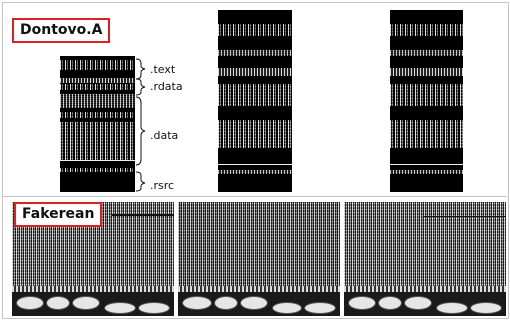 This screenshot has height=320, width=510. Describe the element at coordinates (162, 185) in the screenshot. I see `section-label-rsrc: .rsrc` at that location.